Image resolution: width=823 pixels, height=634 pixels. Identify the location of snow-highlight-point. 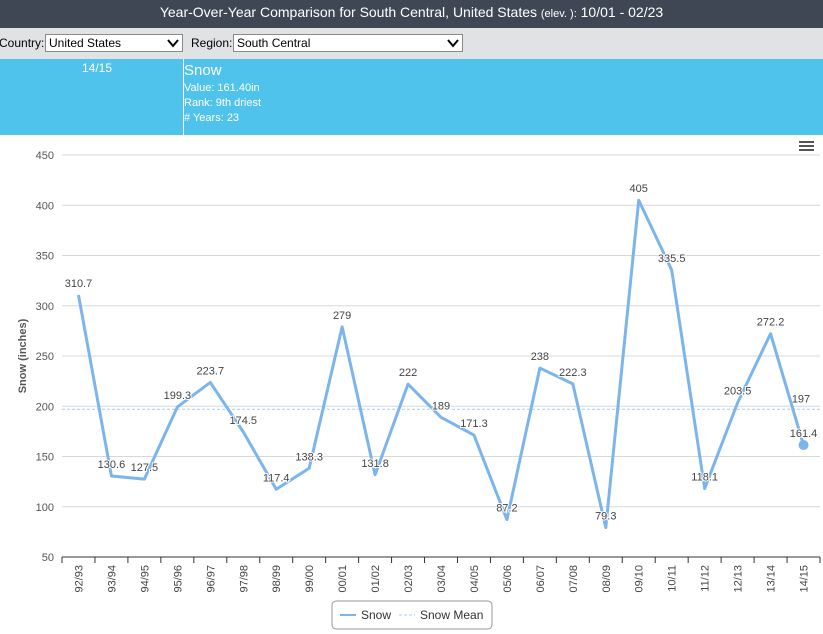
(803, 445).